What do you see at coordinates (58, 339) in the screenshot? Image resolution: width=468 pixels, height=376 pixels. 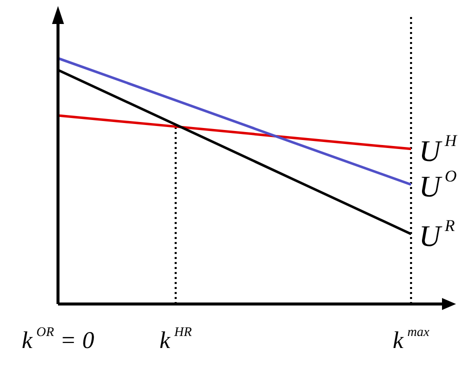 I see `x-tick-label: k$^{OR}$ = 0` at bounding box center [58, 339].